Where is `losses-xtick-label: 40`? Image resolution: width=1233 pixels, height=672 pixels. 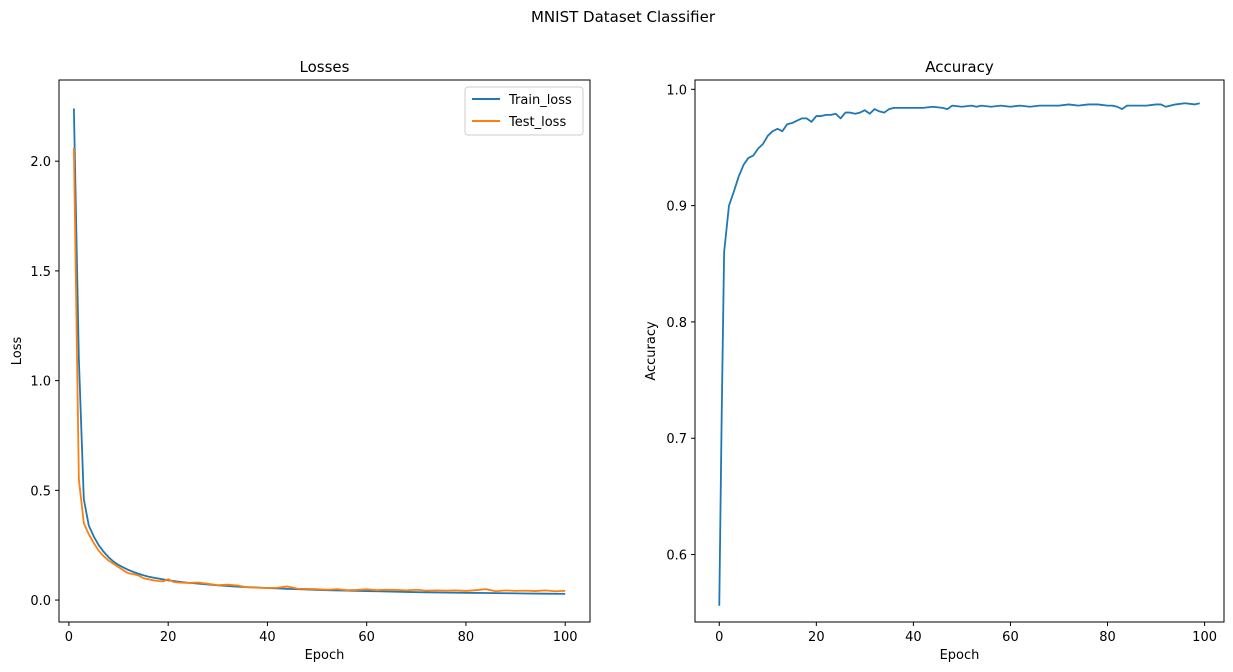 losses-xtick-label: 40 is located at coordinates (267, 637).